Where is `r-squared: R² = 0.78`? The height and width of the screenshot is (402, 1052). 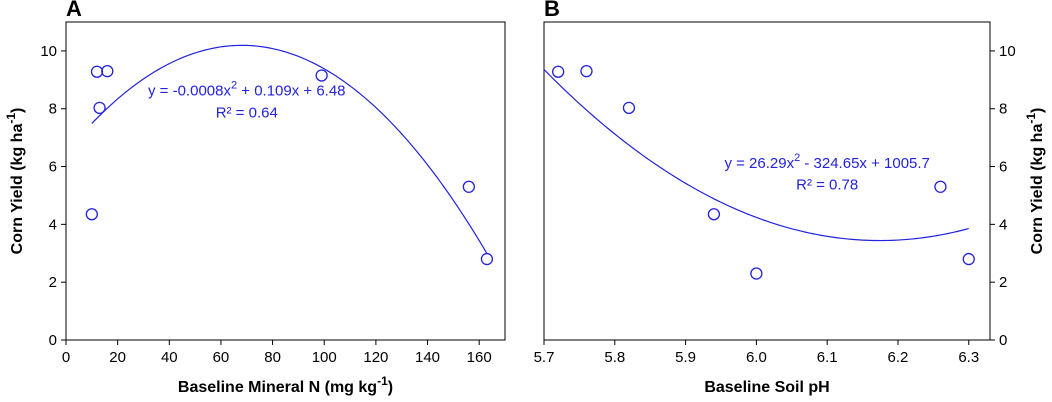
r-squared: R² = 0.78 is located at coordinates (827, 185).